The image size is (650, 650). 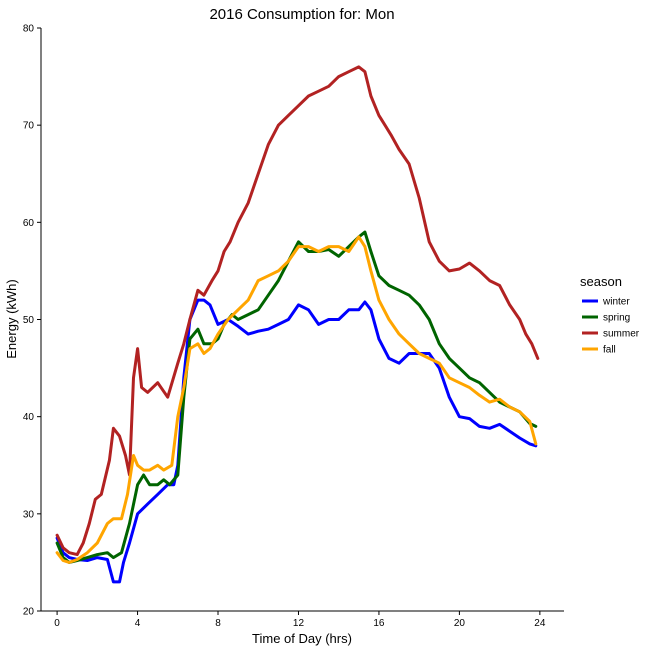 I want to click on chart-title: 2016 Consumption for: Mon, so click(x=301, y=14).